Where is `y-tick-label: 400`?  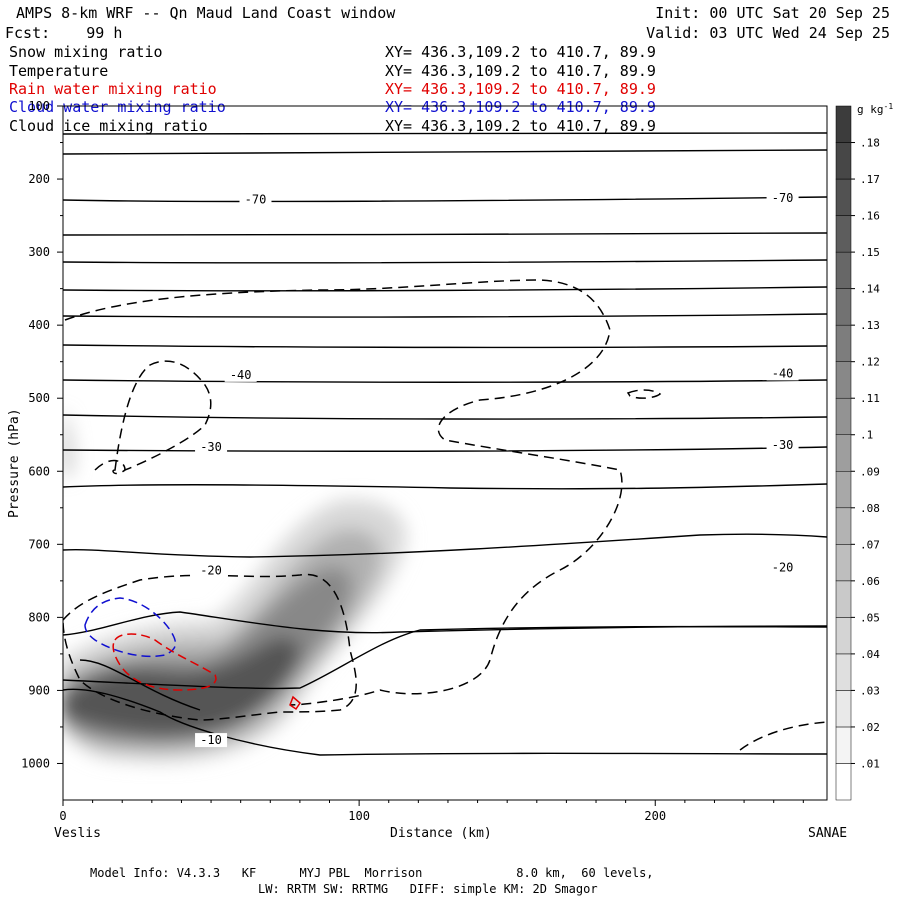
y-tick-label: 400 is located at coordinates (39, 325).